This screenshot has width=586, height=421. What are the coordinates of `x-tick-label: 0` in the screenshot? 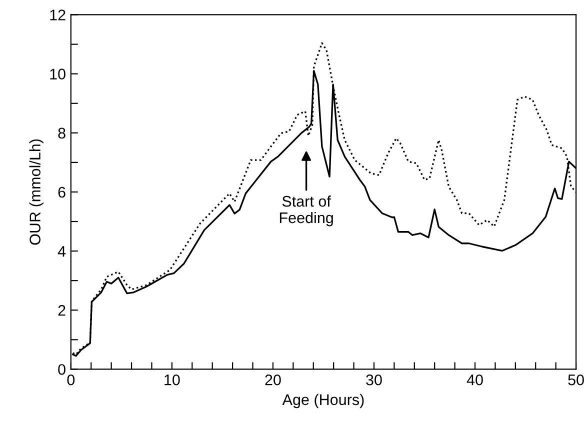 It's located at (71, 380).